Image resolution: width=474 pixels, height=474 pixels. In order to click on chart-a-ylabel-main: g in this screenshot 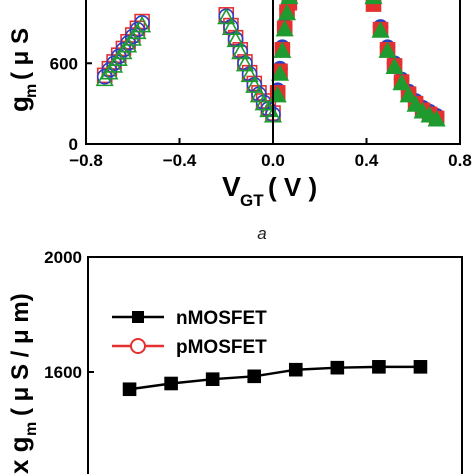, I will do `click(19, 104)`.